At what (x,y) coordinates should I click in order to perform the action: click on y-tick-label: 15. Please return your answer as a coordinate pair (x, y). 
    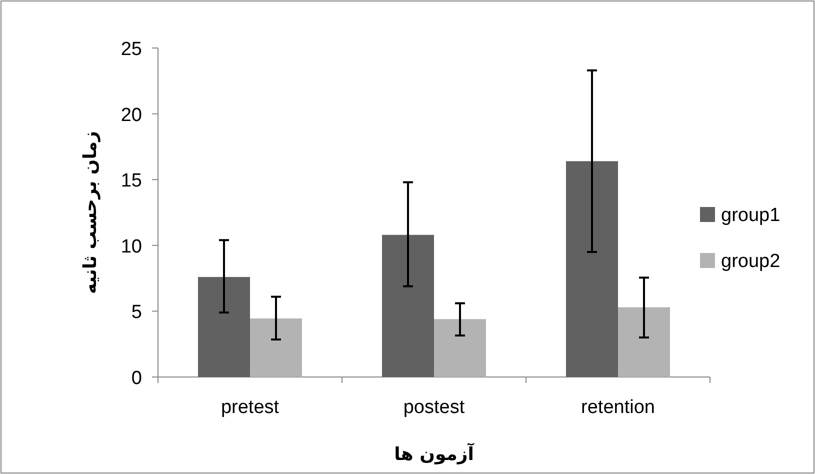
    Looking at the image, I should click on (131, 181).